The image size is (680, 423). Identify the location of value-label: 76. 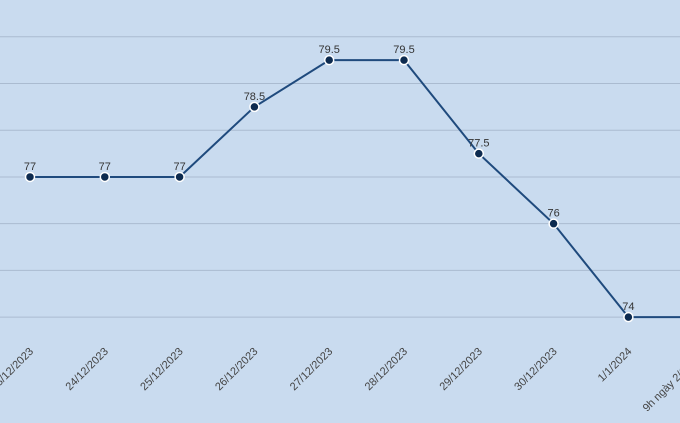
(553, 214).